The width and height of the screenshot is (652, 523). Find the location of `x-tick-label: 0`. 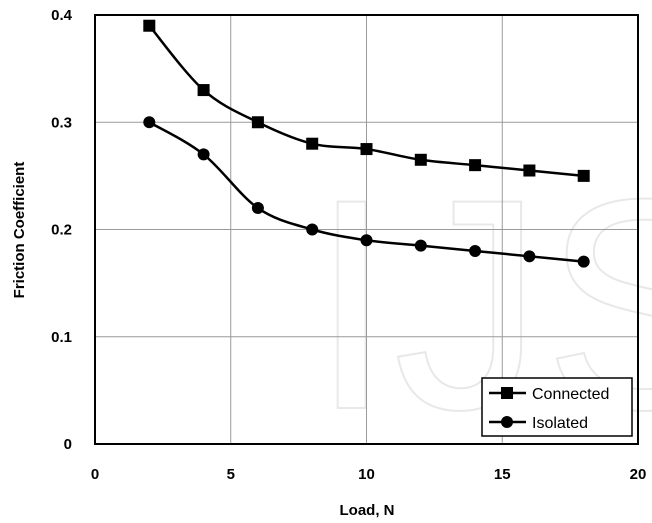

x-tick-label: 0 is located at coordinates (95, 474).